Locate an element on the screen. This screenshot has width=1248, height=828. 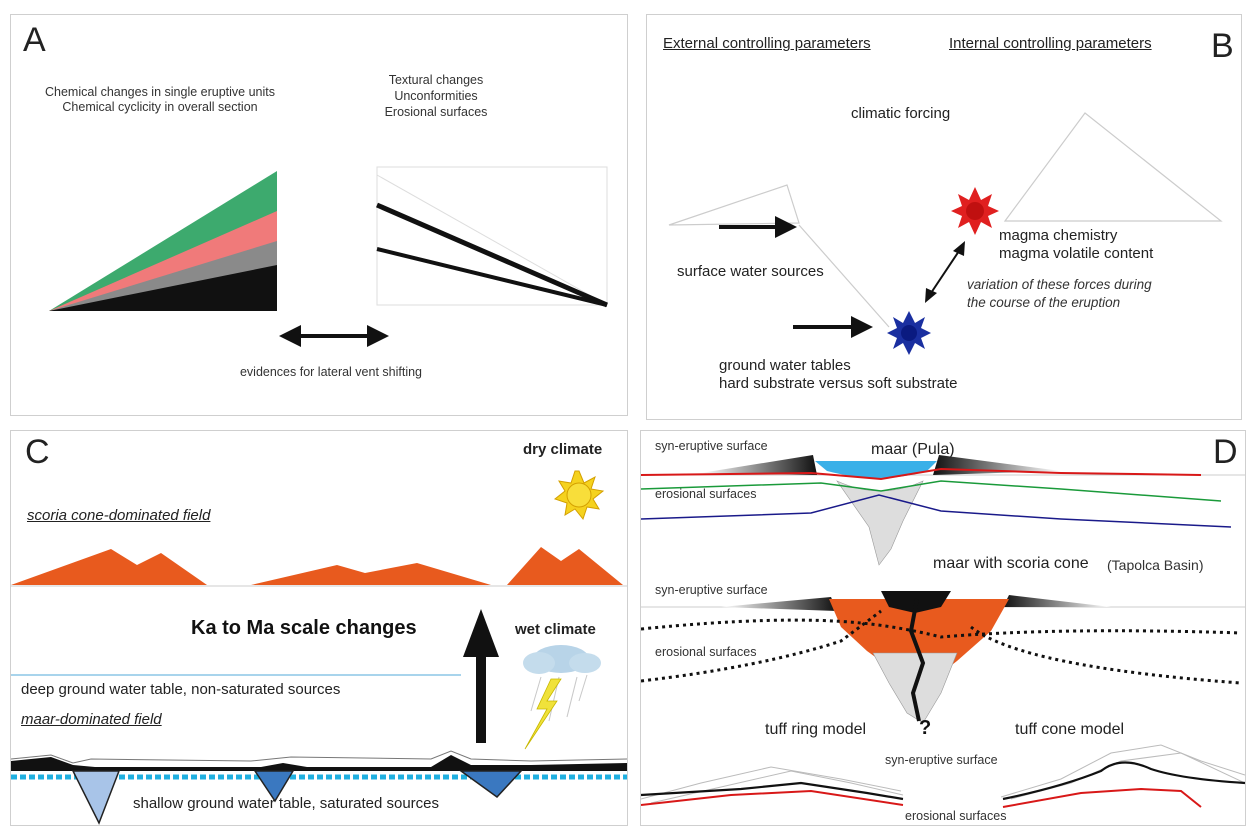
magma-arrow-head-down is located at coordinates (931, 295).